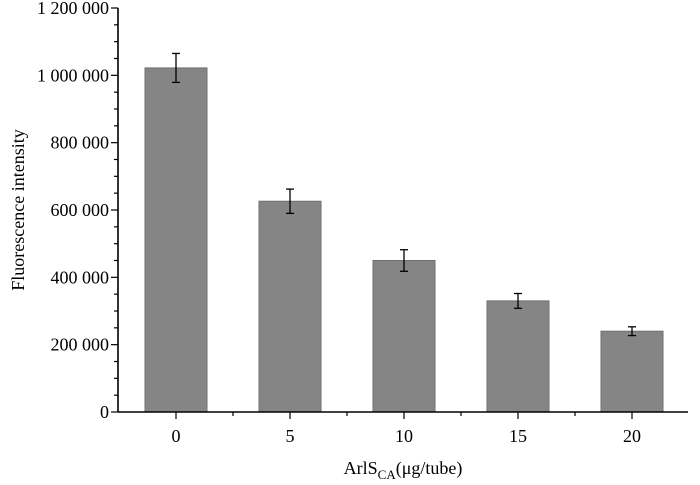 Image resolution: width=700 pixels, height=485 pixels. What do you see at coordinates (18, 209) in the screenshot?
I see `y-axis-label: Fluorescence intensity` at bounding box center [18, 209].